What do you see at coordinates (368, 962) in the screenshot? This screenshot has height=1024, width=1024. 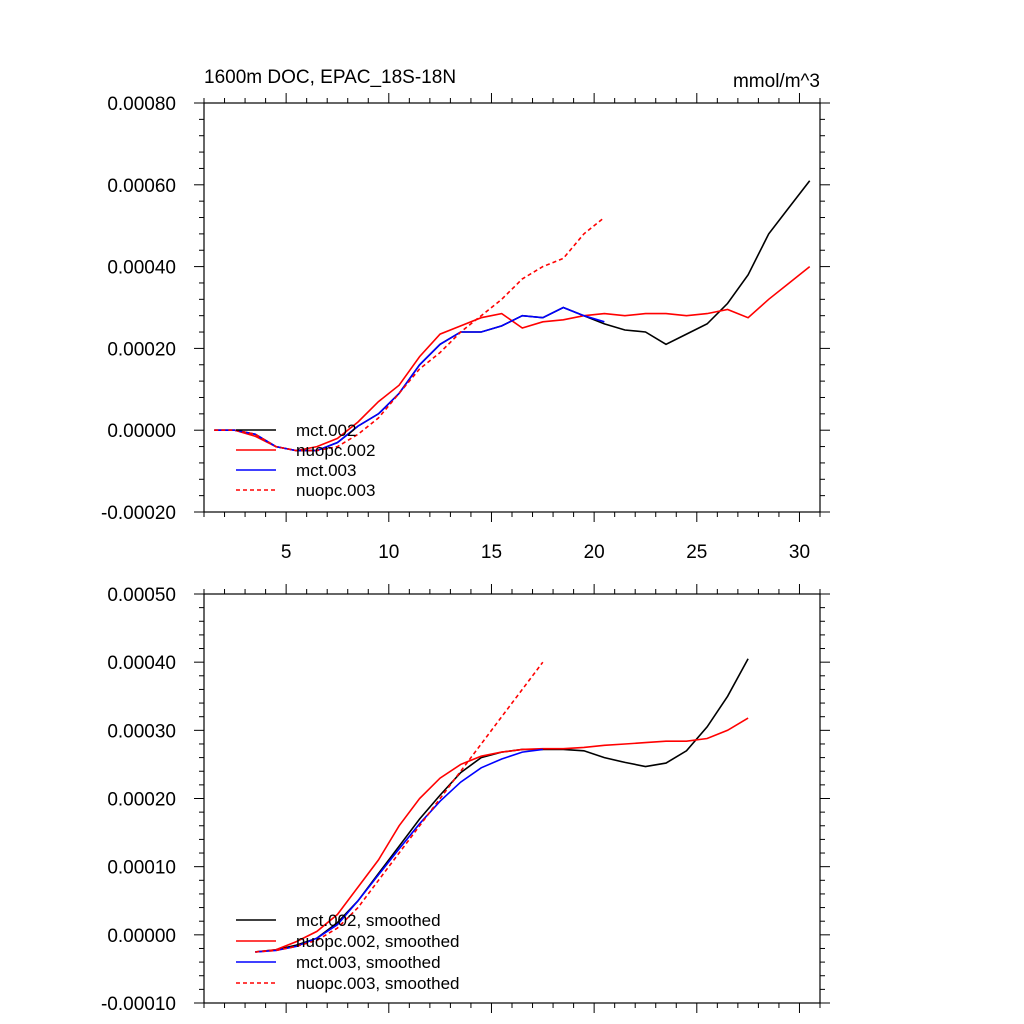 I see `legend-label: mct.003, smoothed` at bounding box center [368, 962].